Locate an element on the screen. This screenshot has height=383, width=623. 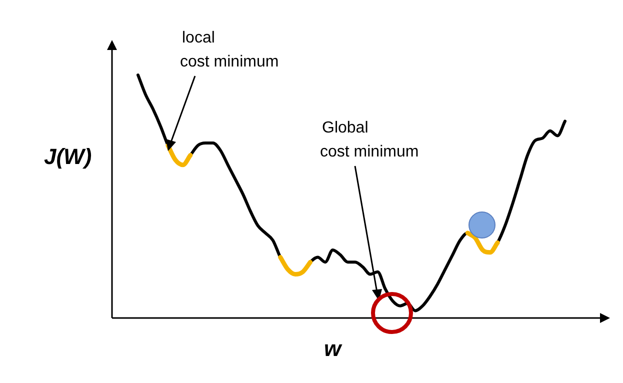
y-axis-title: J(W) is located at coordinates (68, 157).